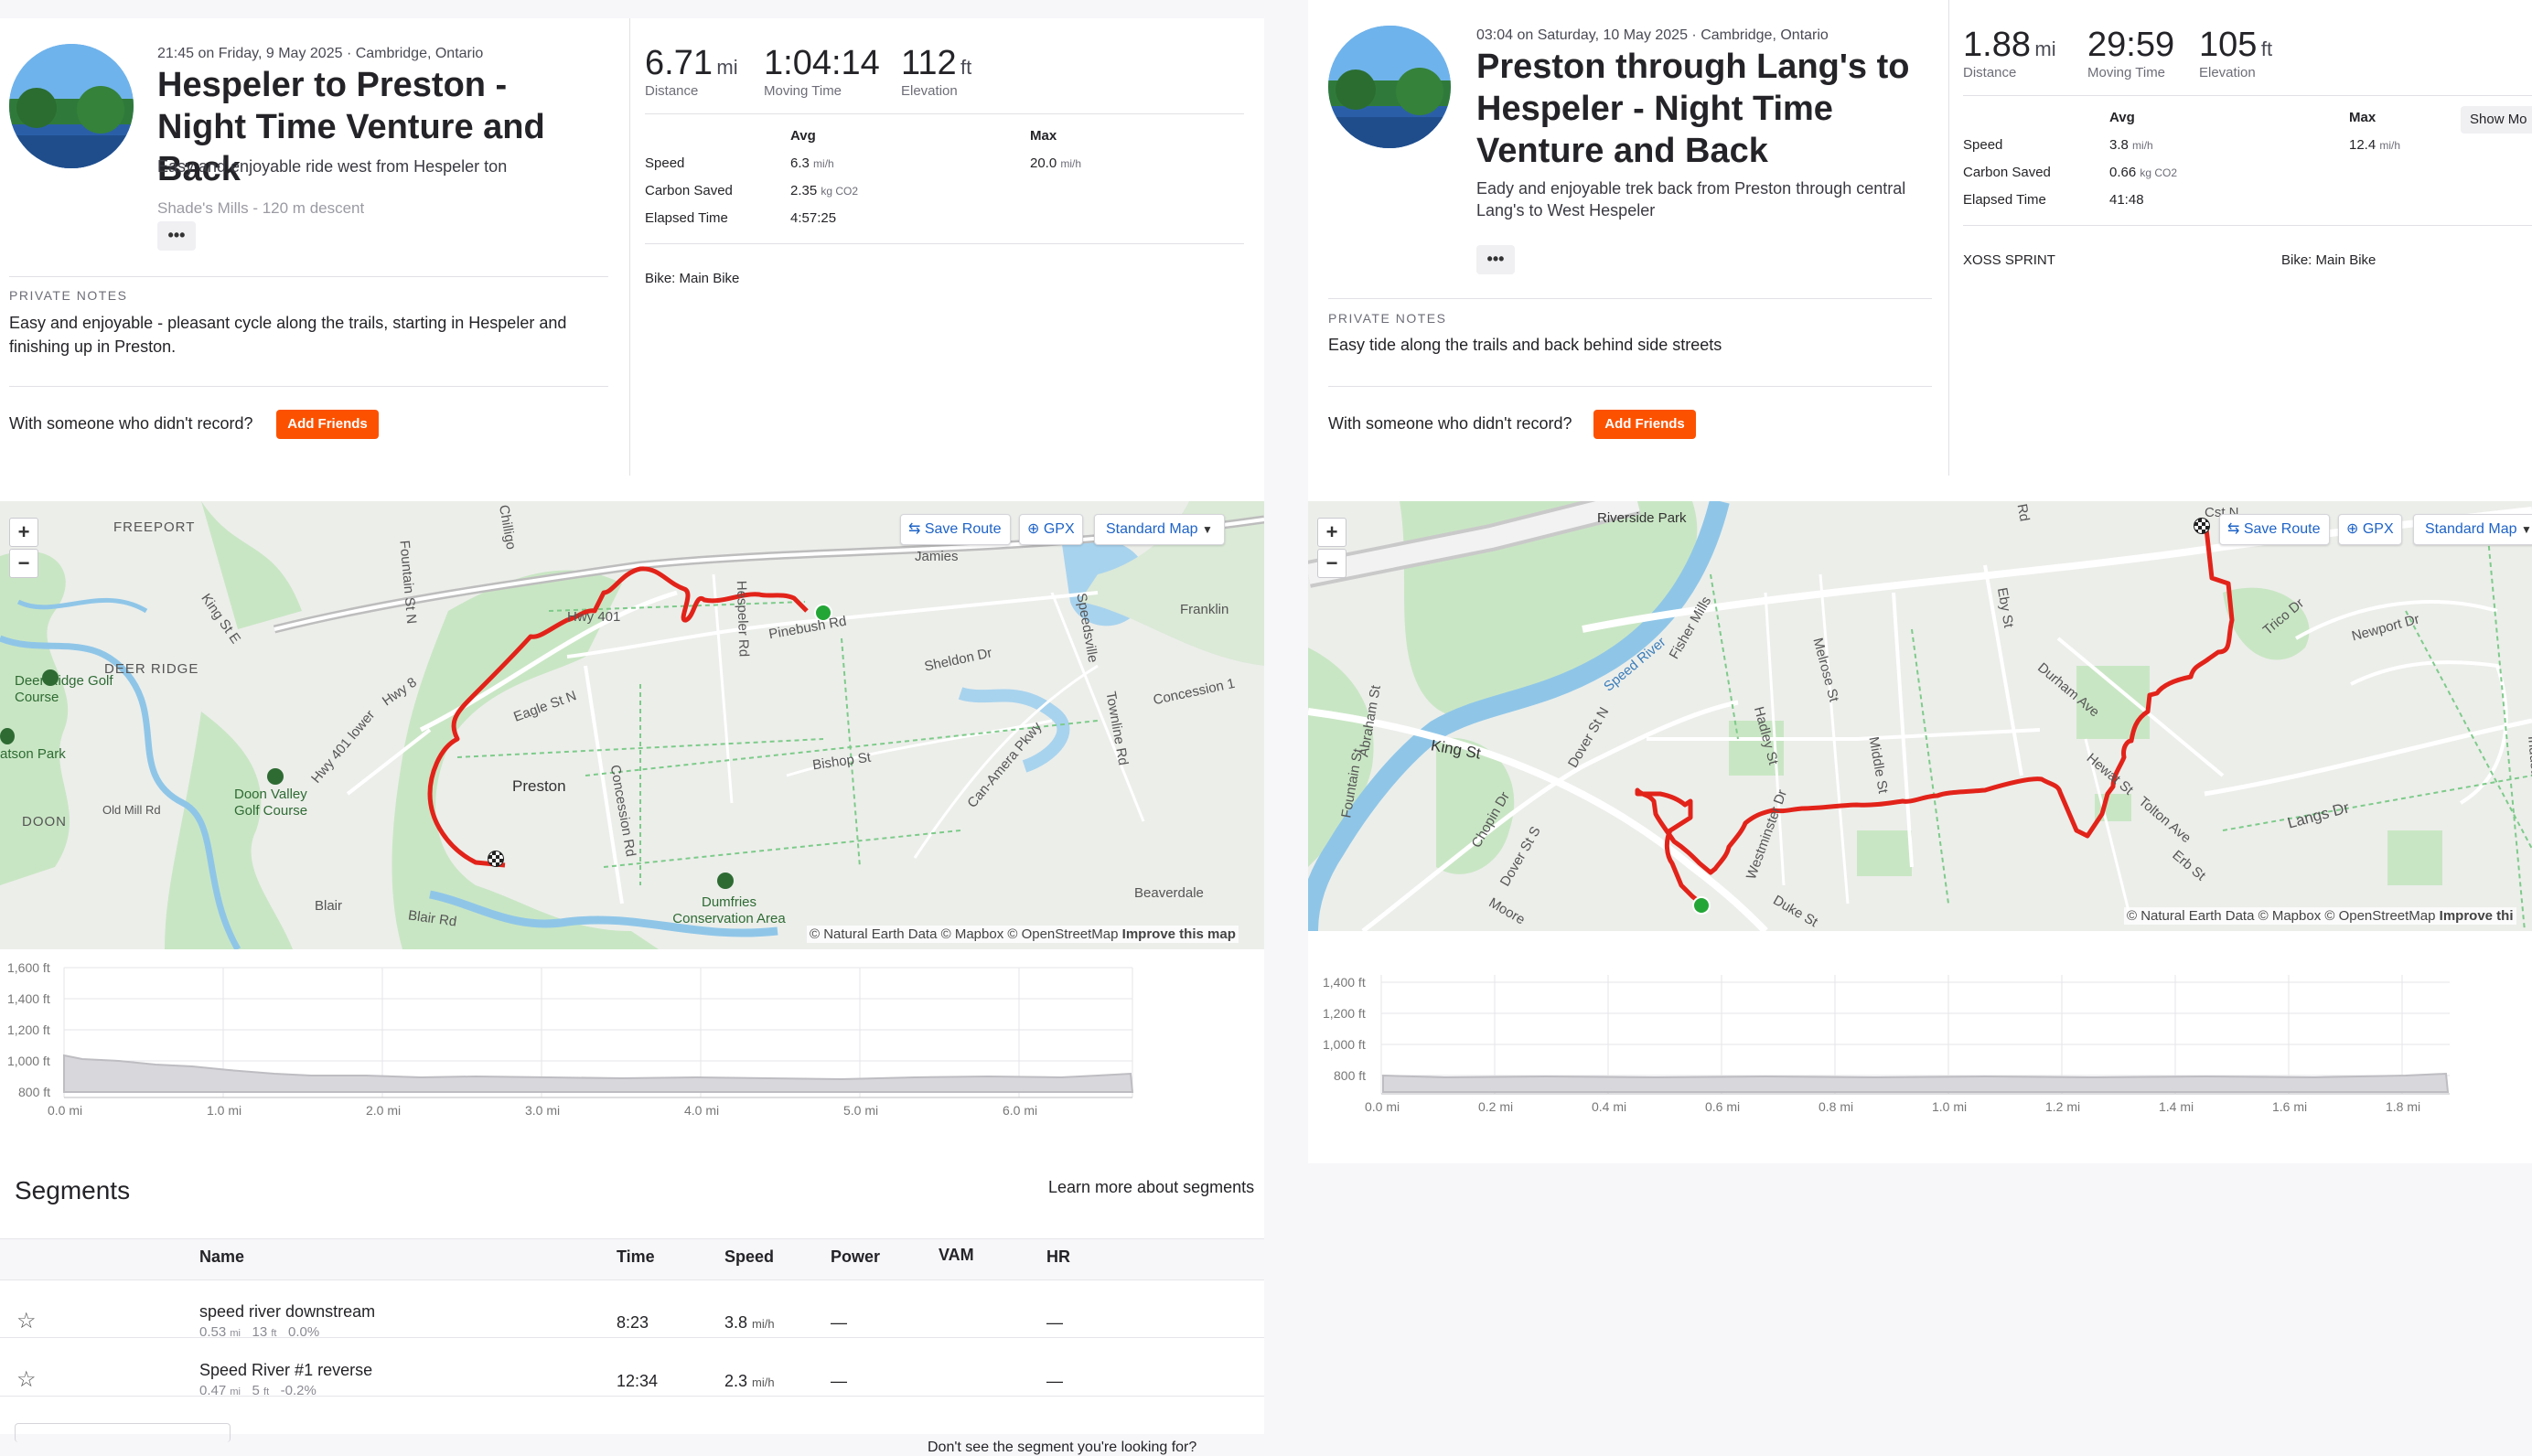 The image size is (2532, 1456). What do you see at coordinates (287, 1311) in the screenshot?
I see `segment-name-link: speed river downstream` at bounding box center [287, 1311].